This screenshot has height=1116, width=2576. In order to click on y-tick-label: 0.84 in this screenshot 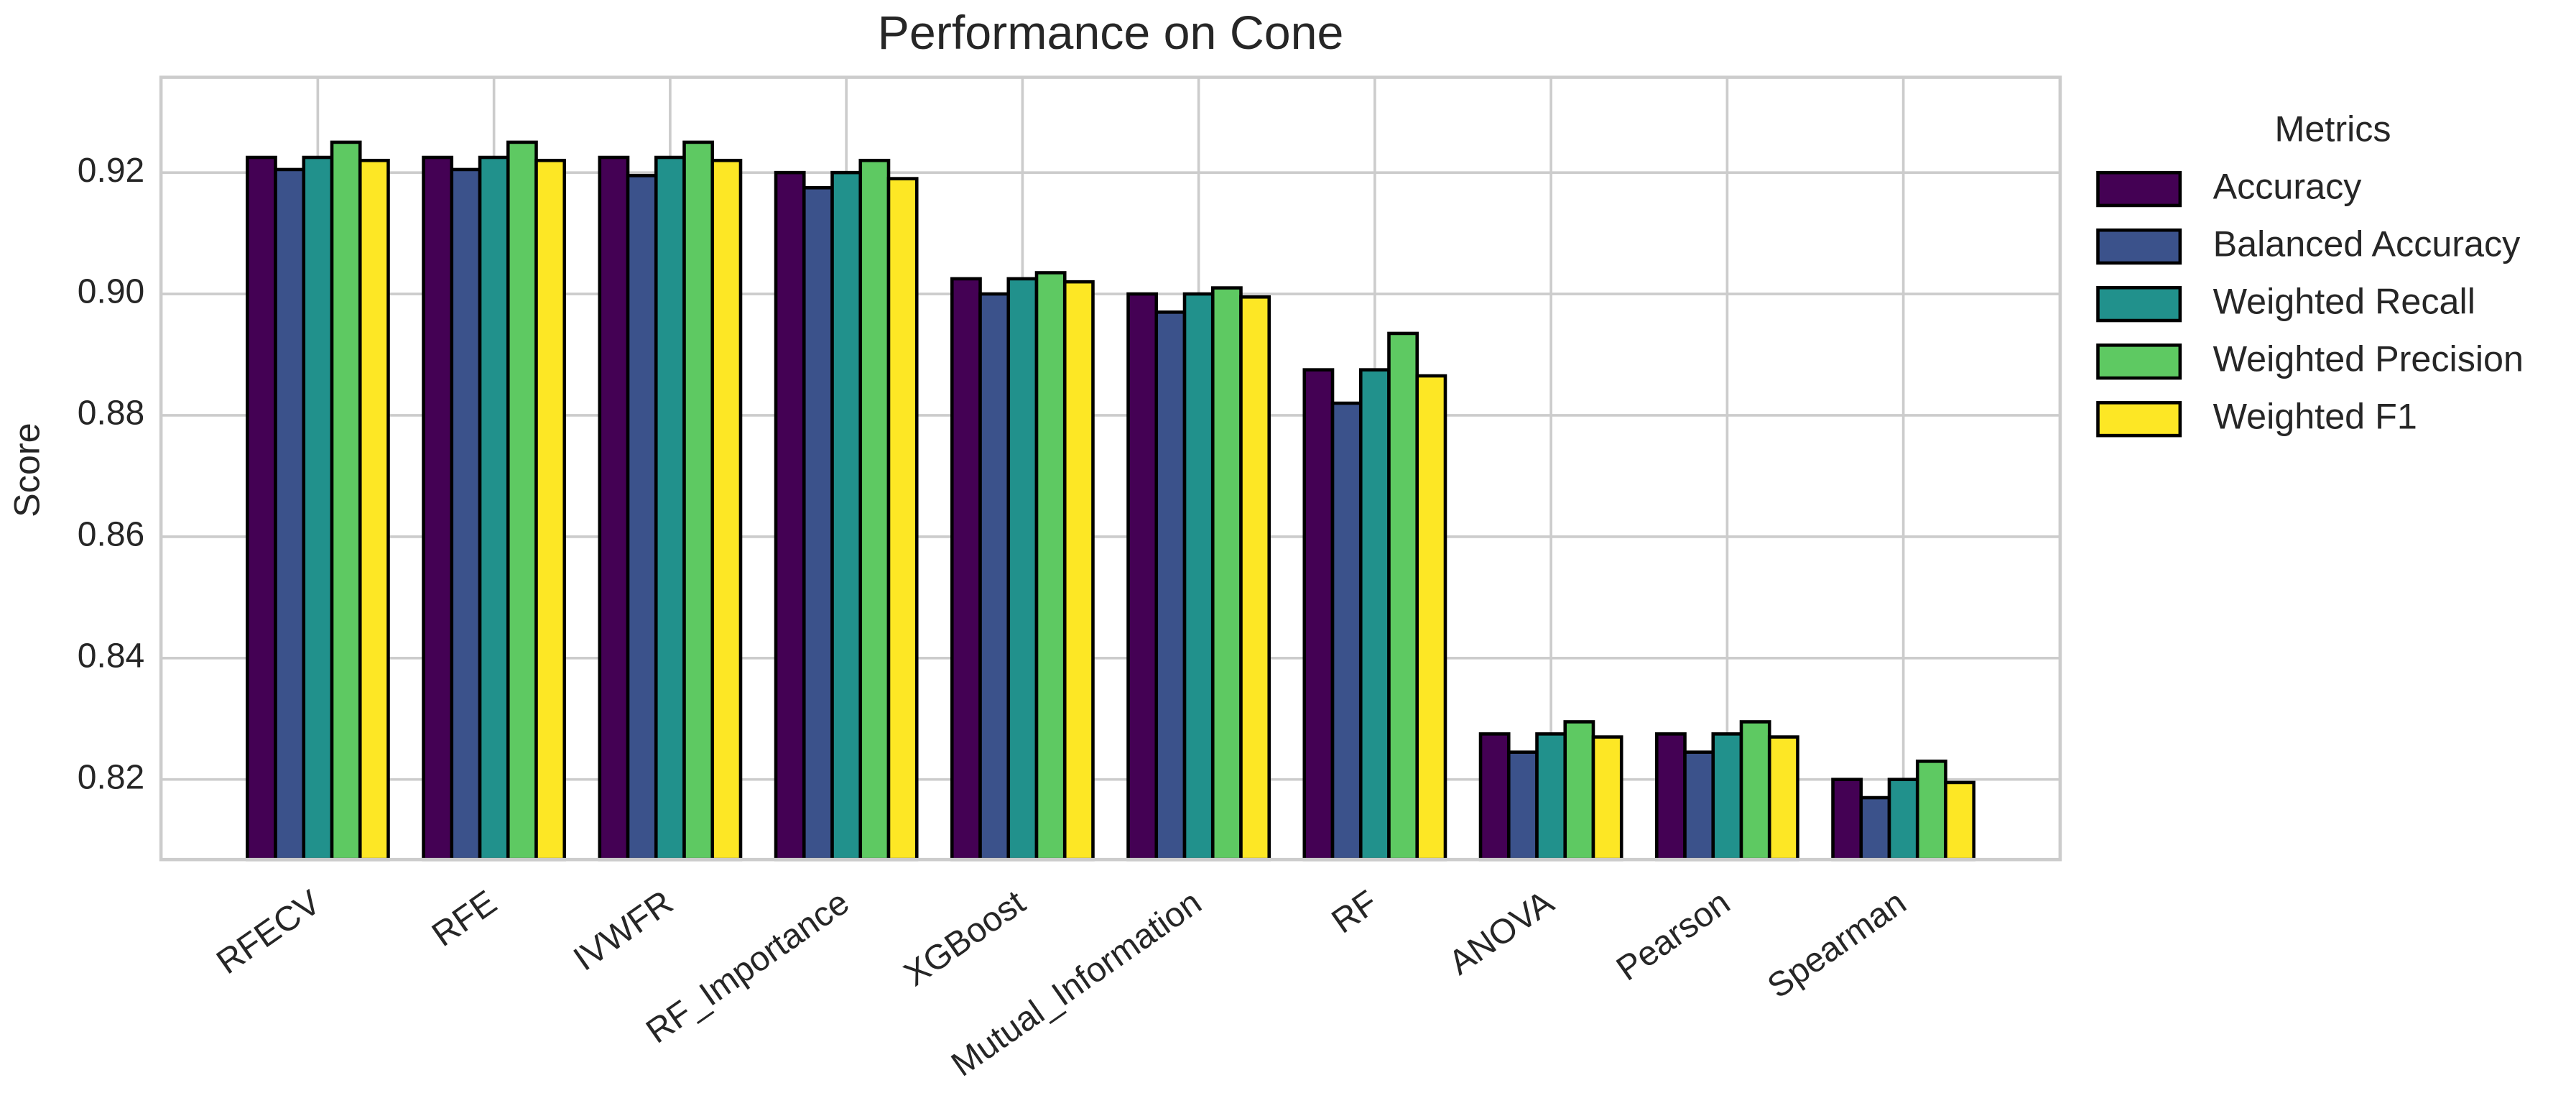, I will do `click(111, 656)`.